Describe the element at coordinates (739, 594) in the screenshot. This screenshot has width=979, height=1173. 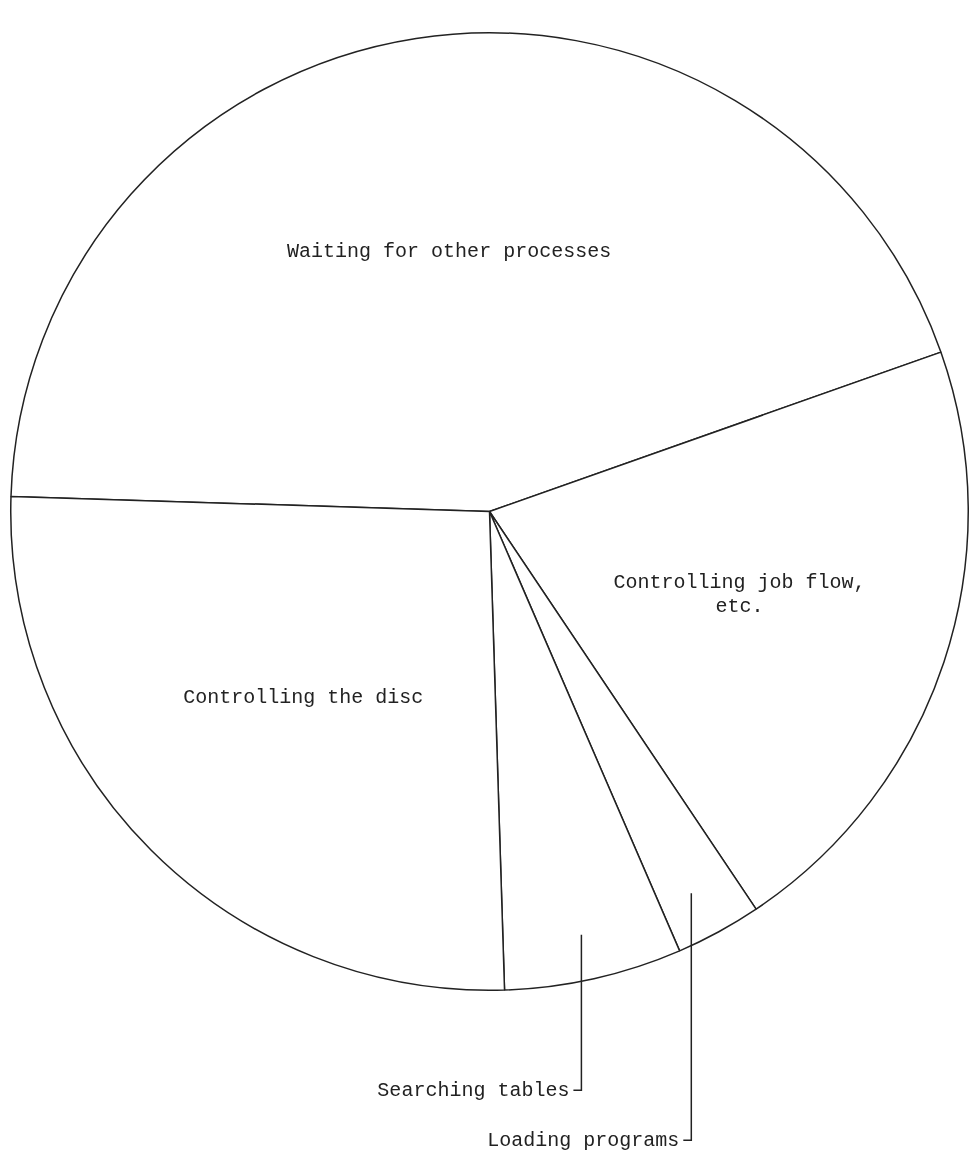
I see `slice-label: Controlling job flow, etc.` at that location.